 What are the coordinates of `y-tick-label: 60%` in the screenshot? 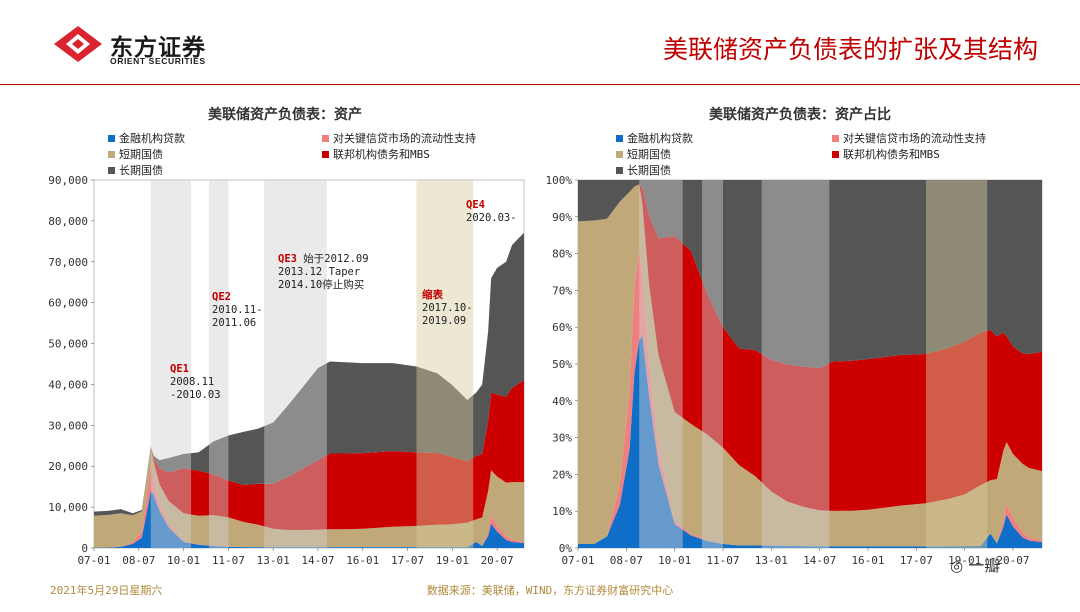 It's located at (562, 327).